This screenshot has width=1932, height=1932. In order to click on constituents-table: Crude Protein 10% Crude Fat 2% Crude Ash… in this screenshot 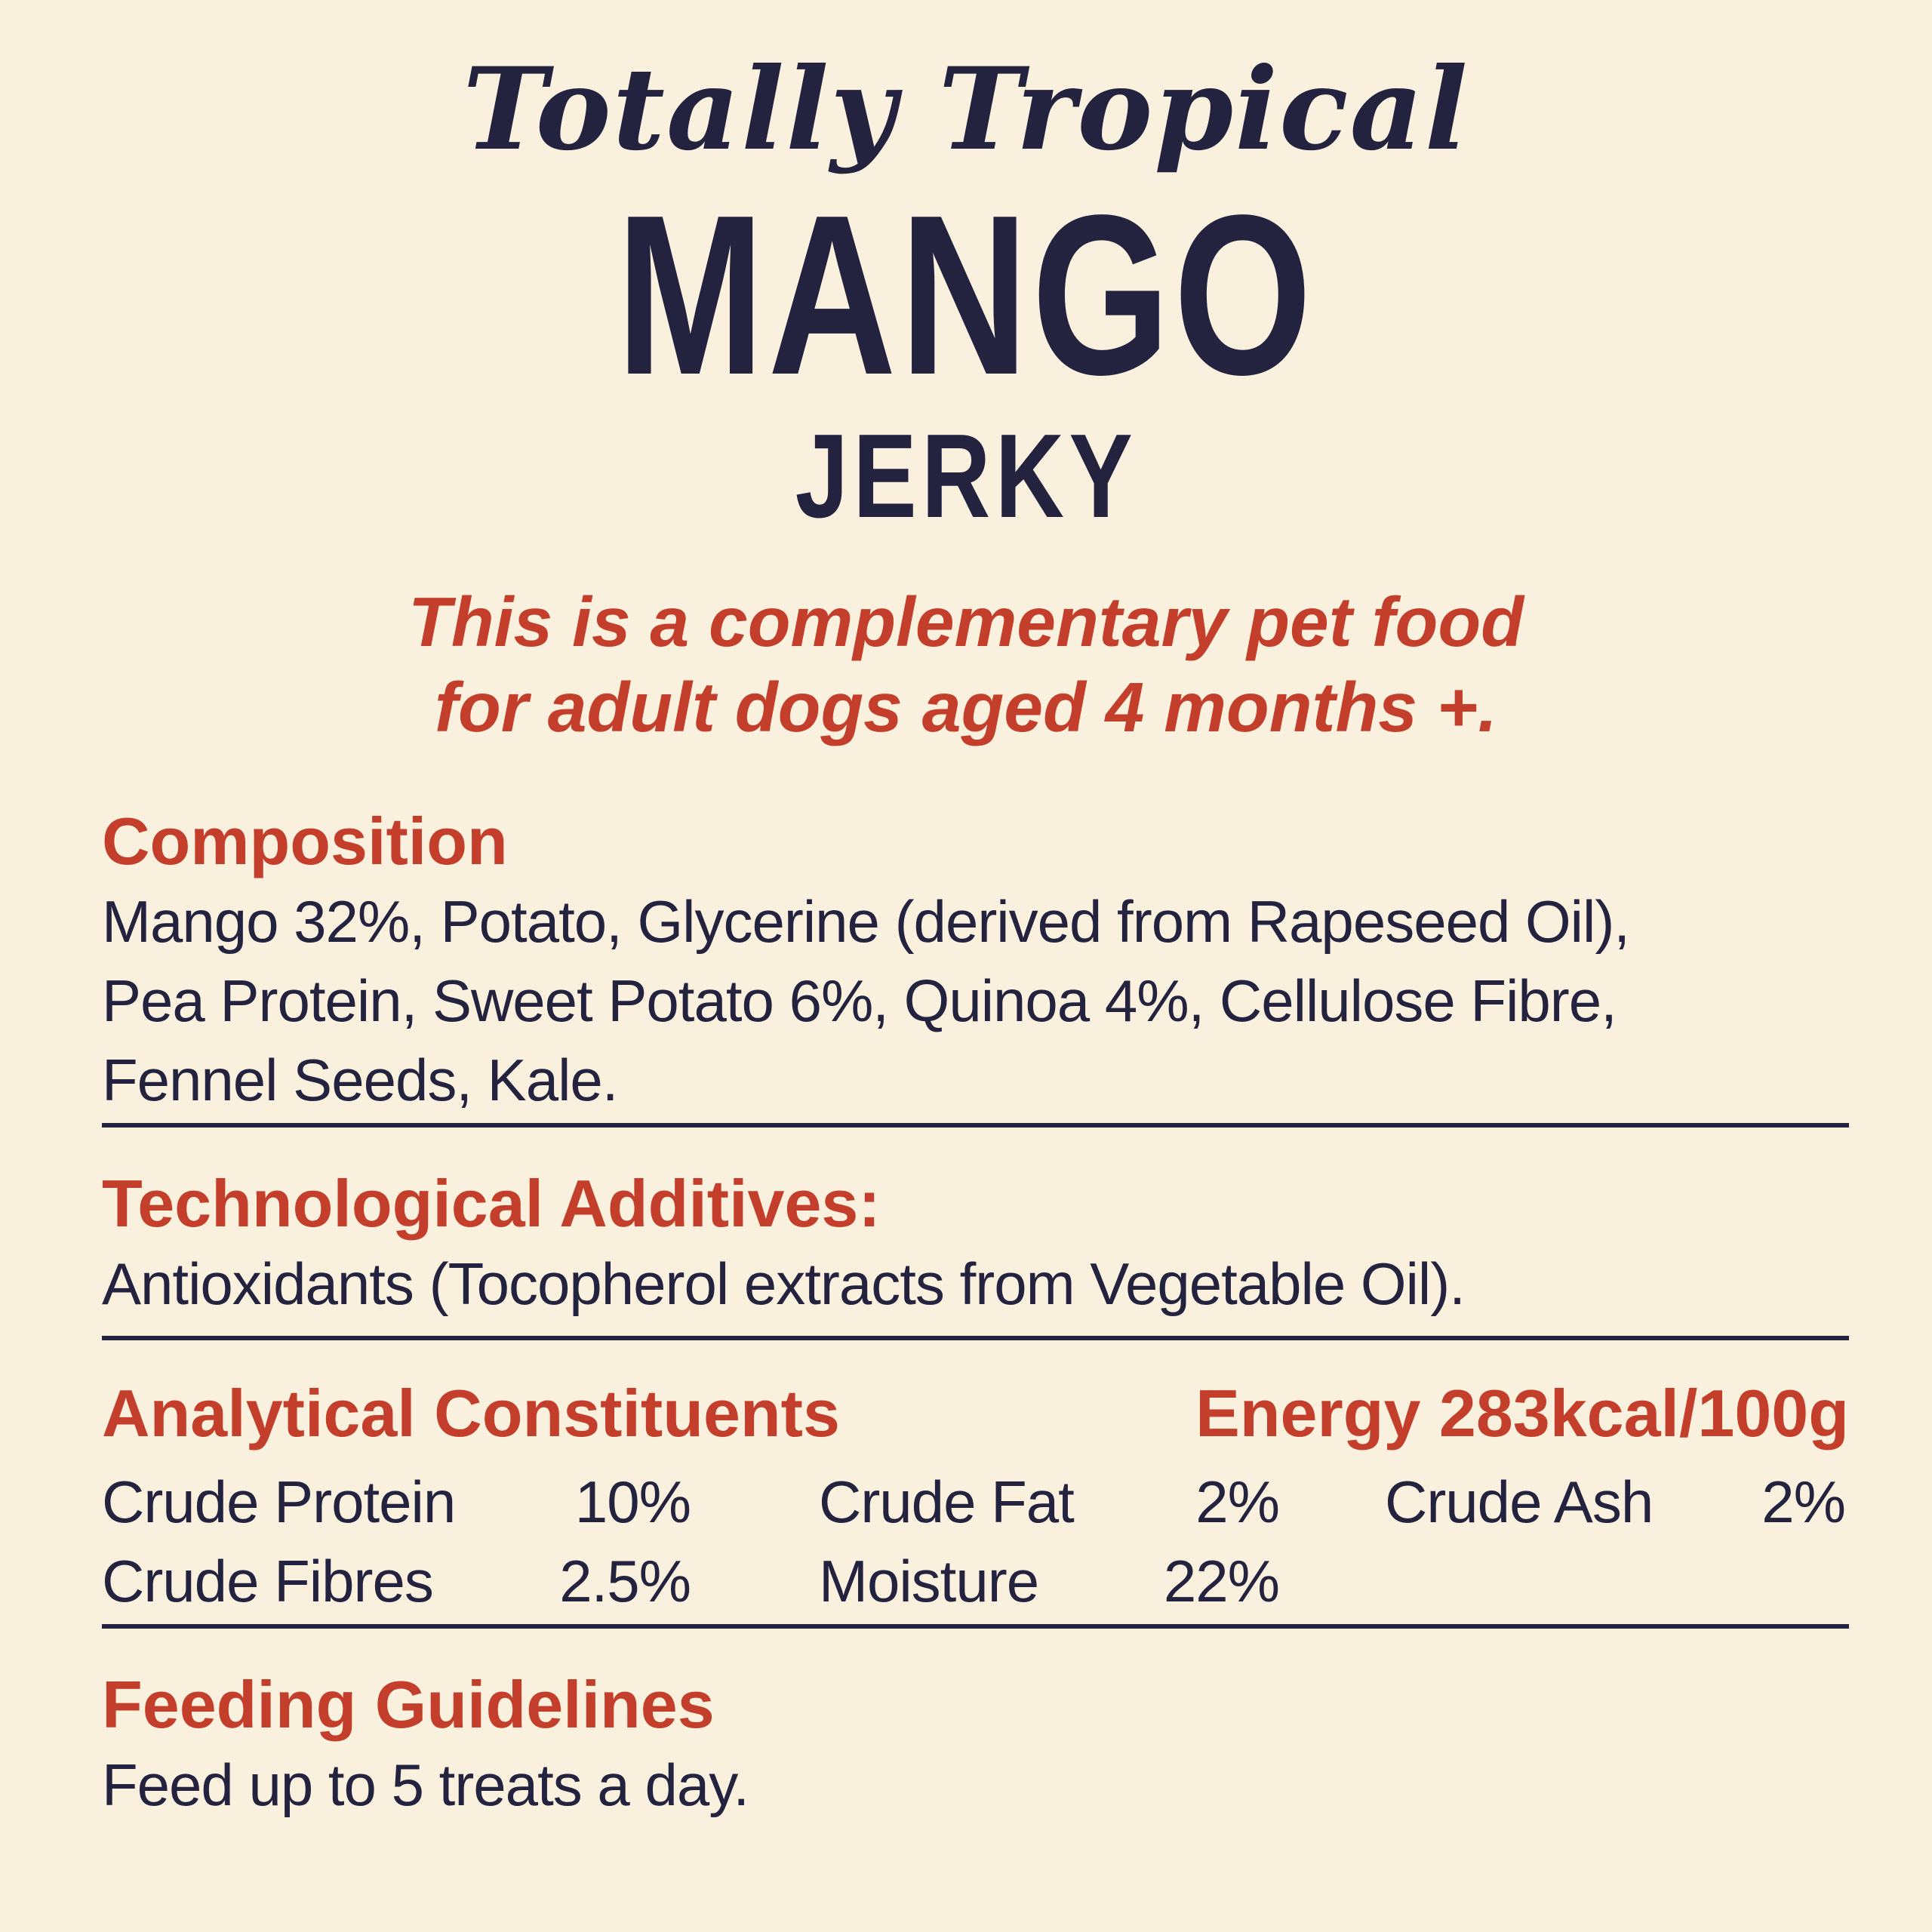, I will do `click(975, 1542)`.